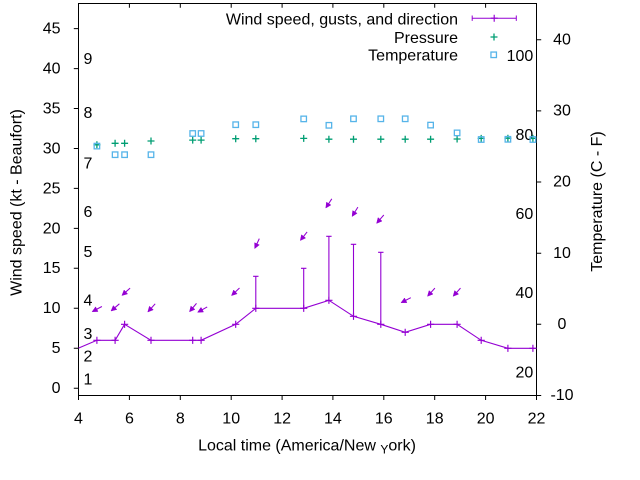 The height and width of the screenshot is (480, 640). Describe the element at coordinates (537, 418) in the screenshot. I see `svg-text: 22` at that location.